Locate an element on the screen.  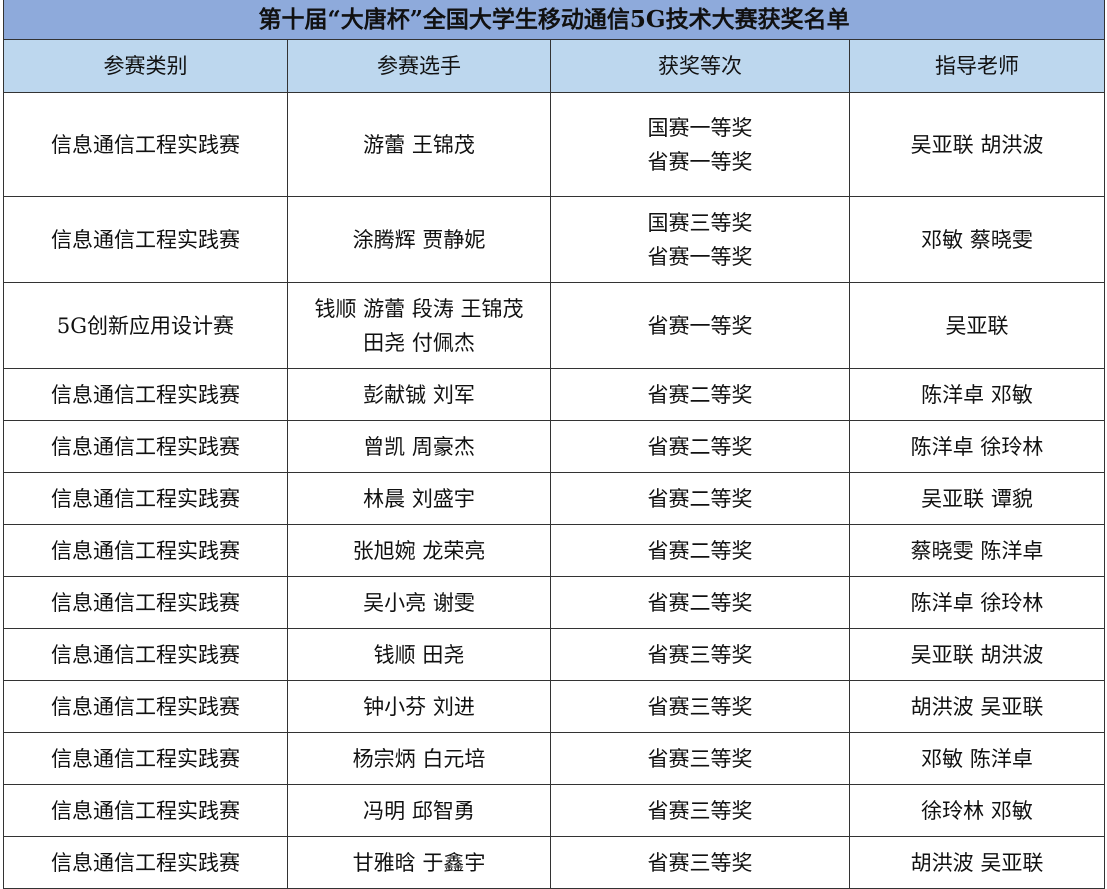
table-row: 信息通信工程实践赛 彭献铖 刘军 省赛二等奖 陈洋卓 邓敏 is located at coordinates (554, 394).